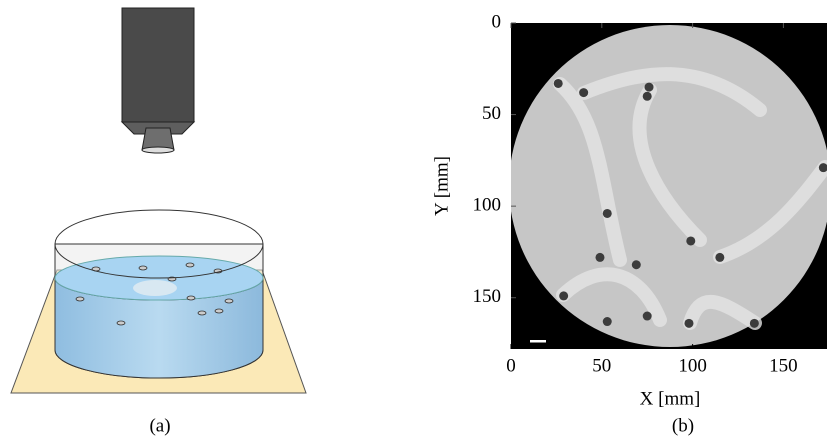  What do you see at coordinates (538, 341) in the screenshot?
I see `scale-bar` at bounding box center [538, 341].